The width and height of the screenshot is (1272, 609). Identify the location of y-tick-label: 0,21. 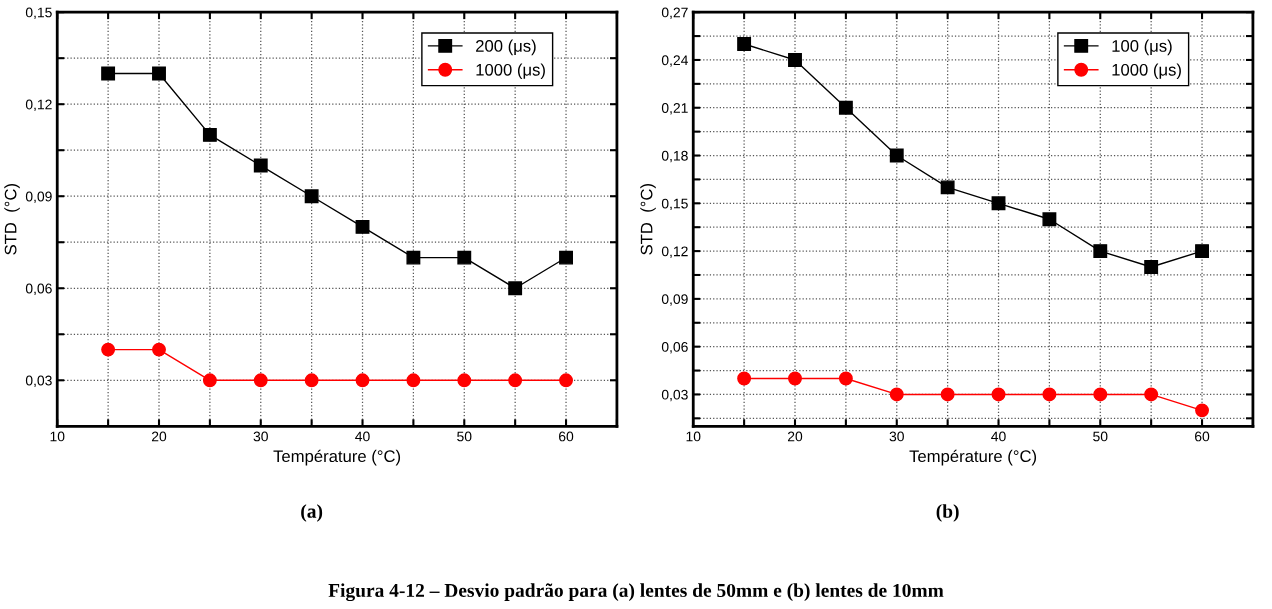
(674, 109).